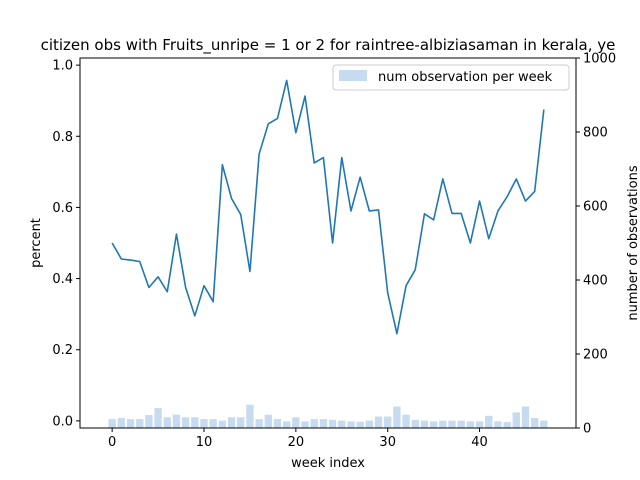  What do you see at coordinates (465, 77) in the screenshot?
I see `legend-label: num observation per week` at bounding box center [465, 77].